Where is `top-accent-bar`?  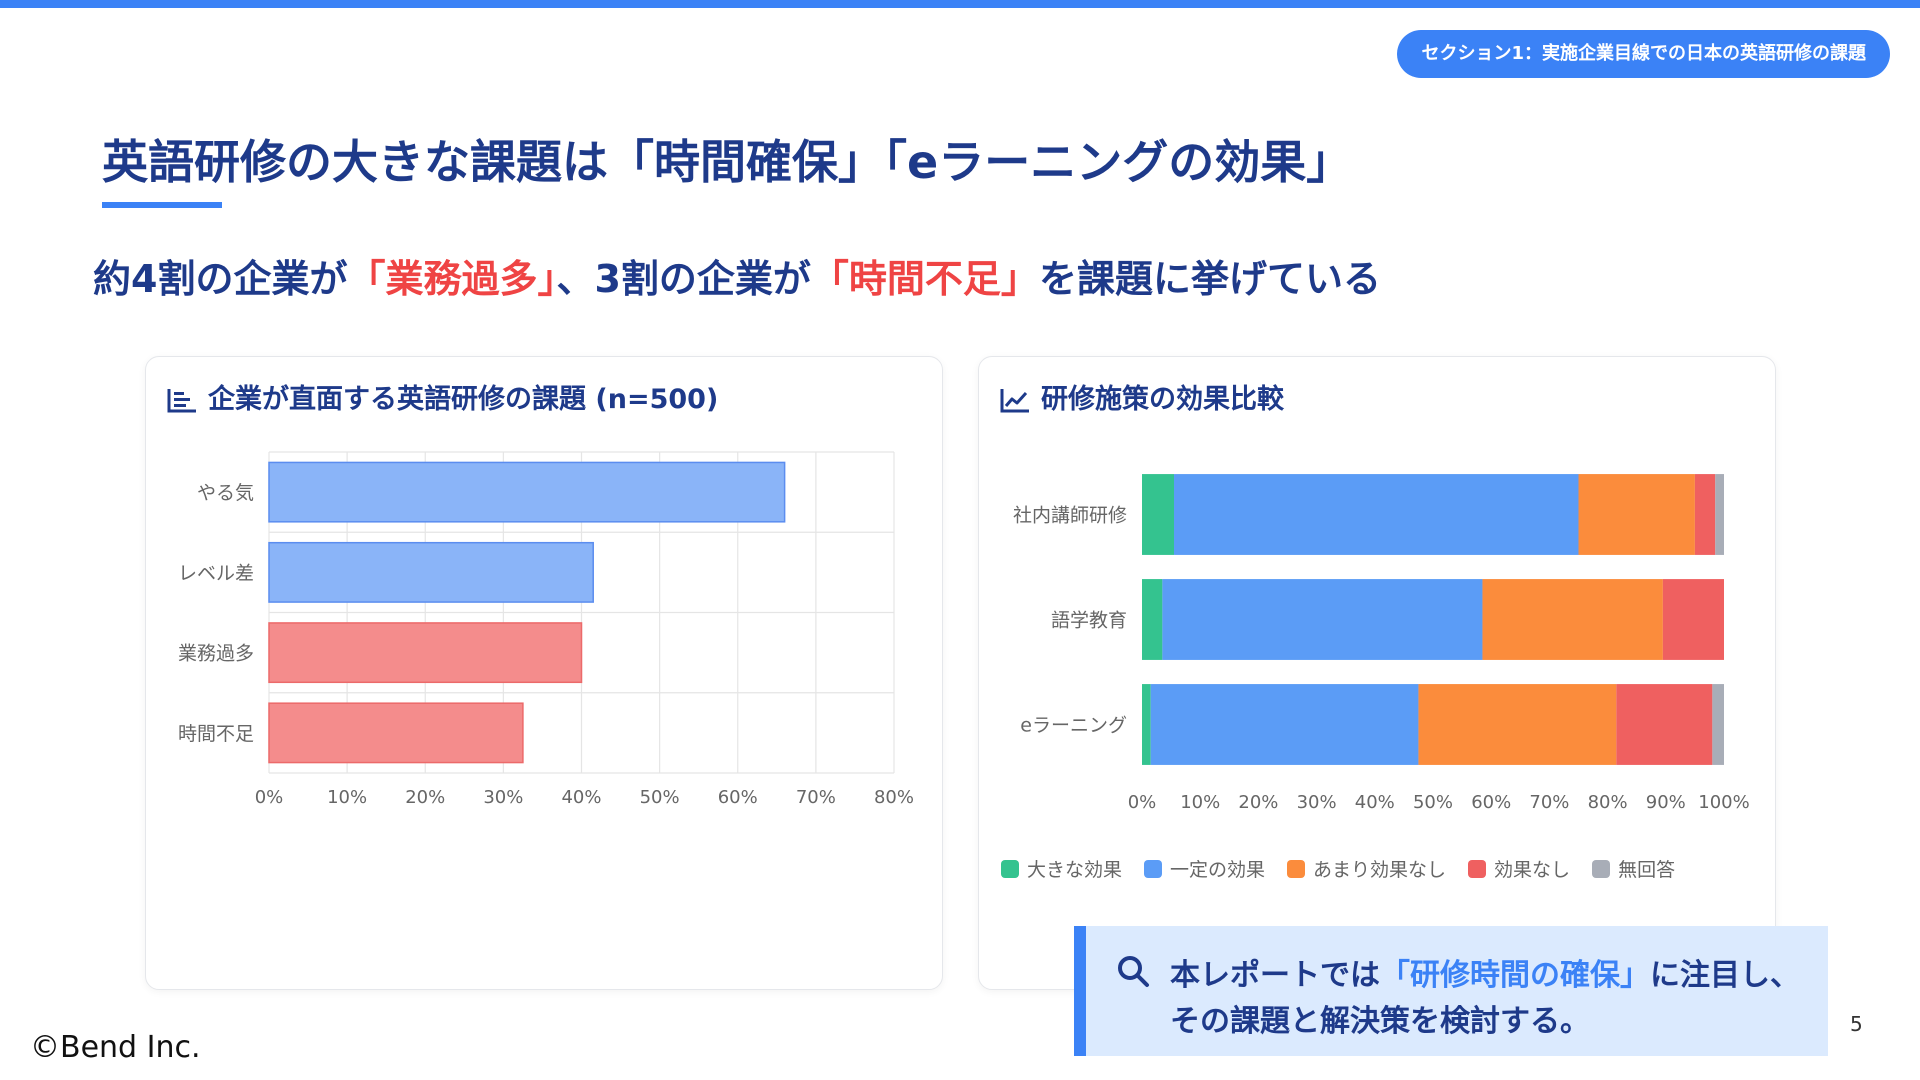
top-accent-bar is located at coordinates (960, 4).